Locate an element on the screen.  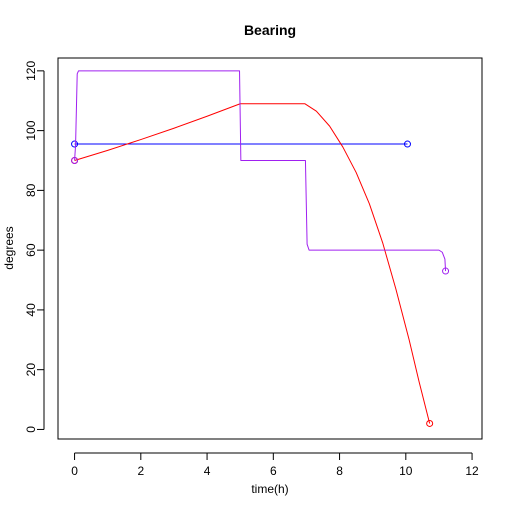
series-2-marker is located at coordinates (430, 423).